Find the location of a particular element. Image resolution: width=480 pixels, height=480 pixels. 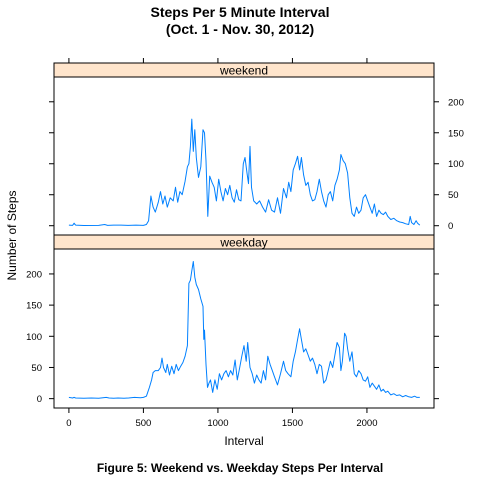

chart-title-line1: Steps Per 5 Minute Interval is located at coordinates (240, 12).